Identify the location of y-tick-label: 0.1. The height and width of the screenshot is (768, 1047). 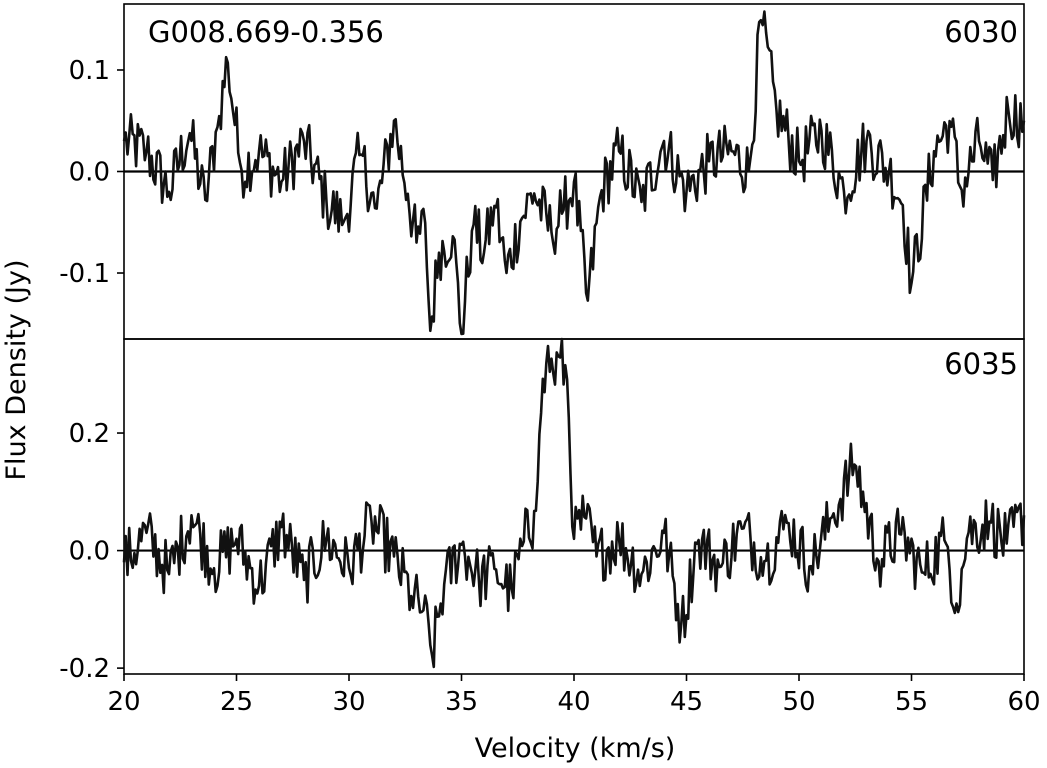
(89, 71).